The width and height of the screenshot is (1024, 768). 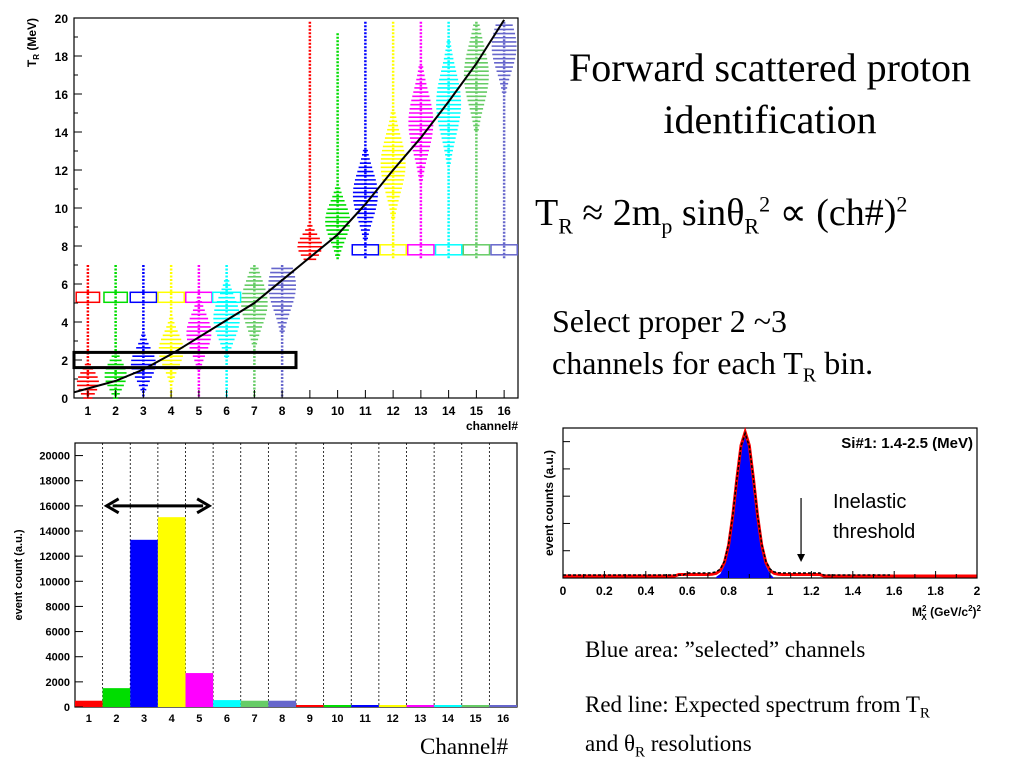 I want to click on bar-x-tick-label: 5, so click(x=199, y=719).